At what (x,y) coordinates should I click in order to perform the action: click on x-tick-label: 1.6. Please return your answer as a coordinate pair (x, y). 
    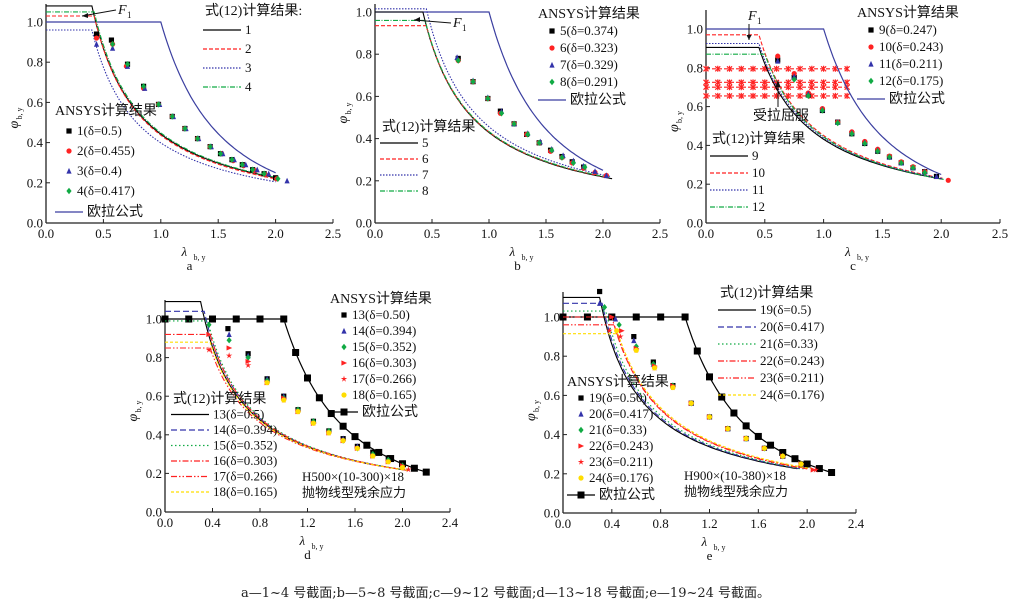
    Looking at the image, I should click on (355, 522).